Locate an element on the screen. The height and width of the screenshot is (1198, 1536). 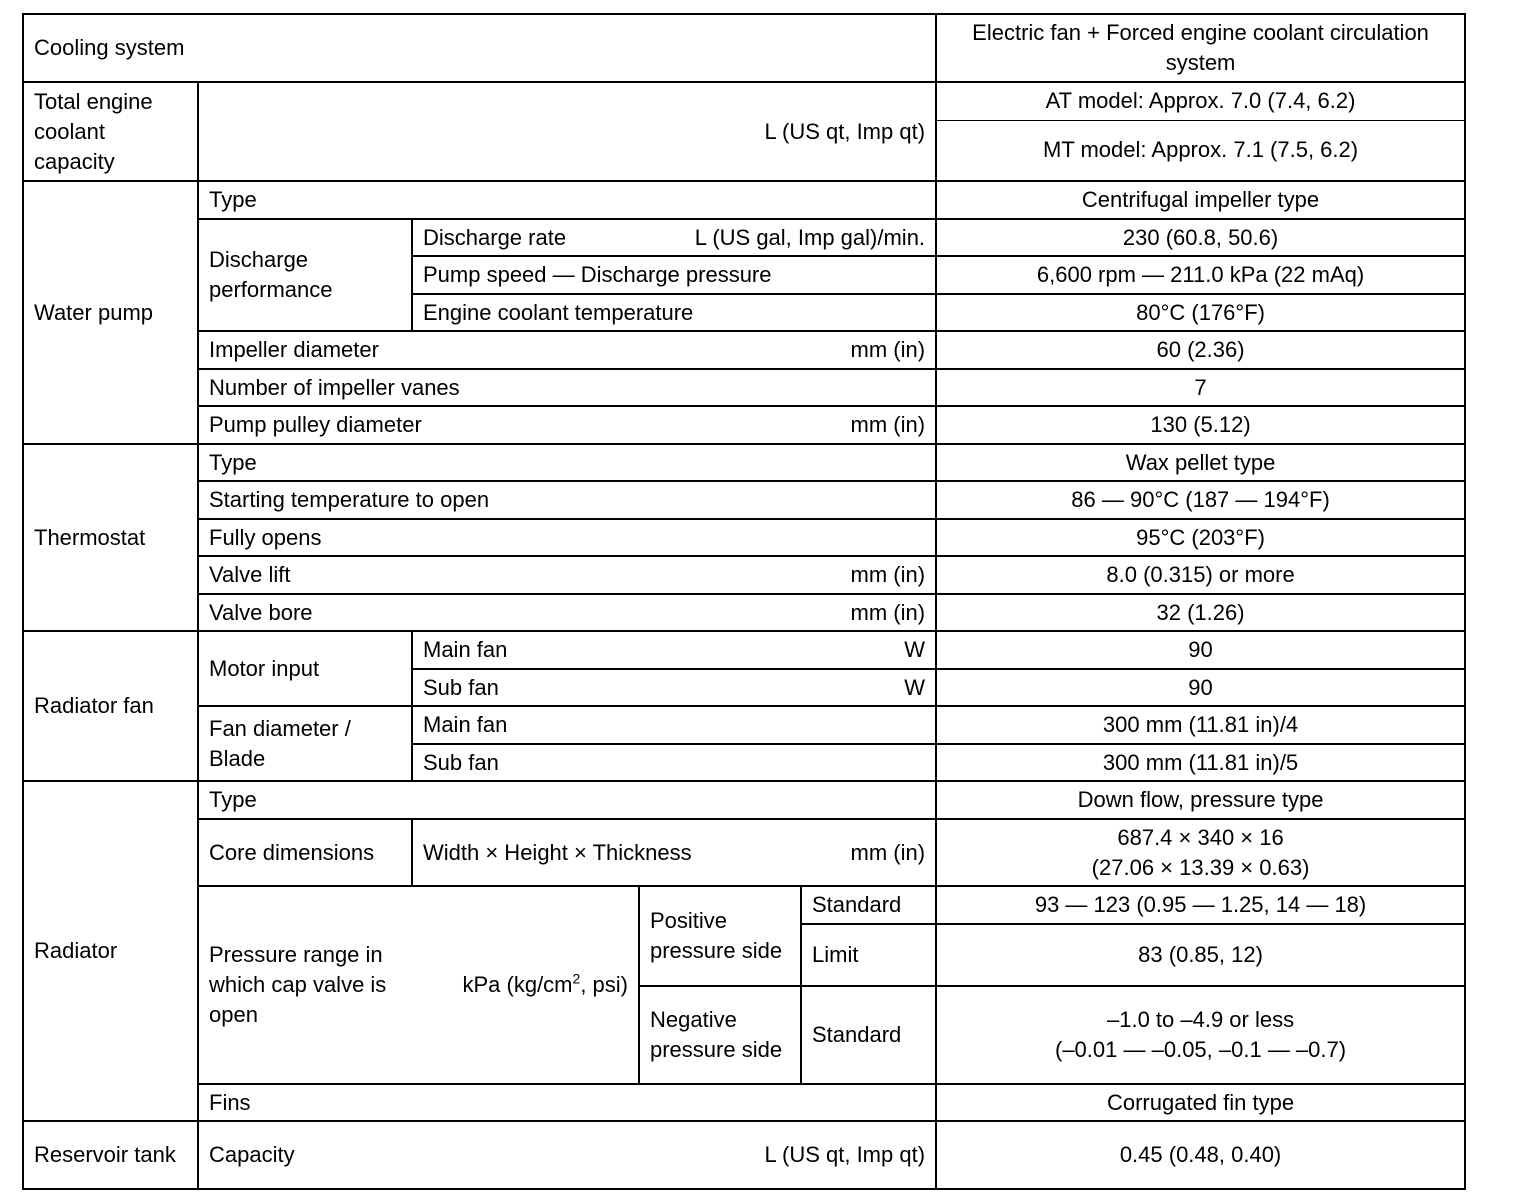
th-bore-value: 32 (1.26) is located at coordinates (1201, 612).